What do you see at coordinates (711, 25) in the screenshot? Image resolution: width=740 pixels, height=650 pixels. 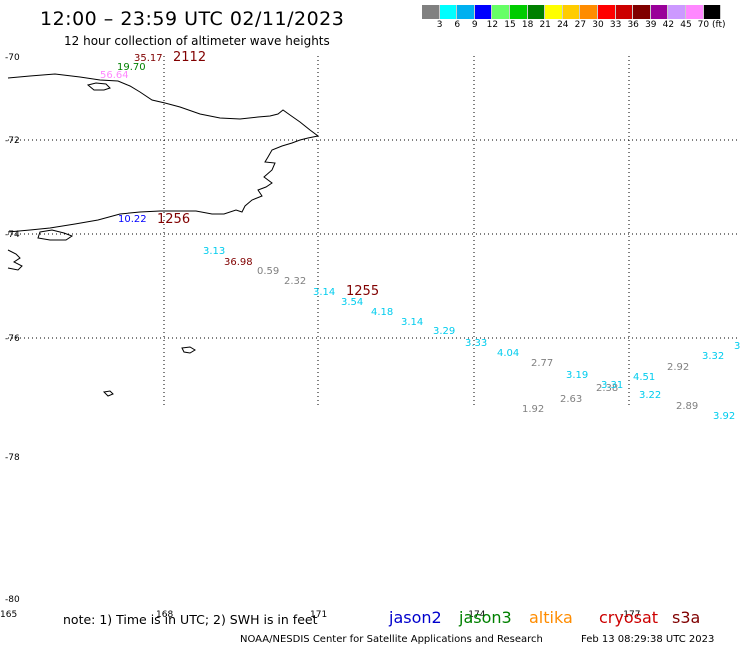 I see `color-scale-label: 70 (ft)` at bounding box center [711, 25].